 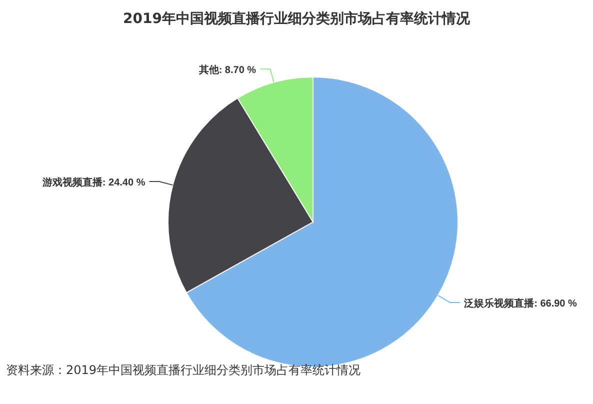 What do you see at coordinates (227, 70) in the screenshot?
I see `slice-label: 其他: 8.70 %` at bounding box center [227, 70].